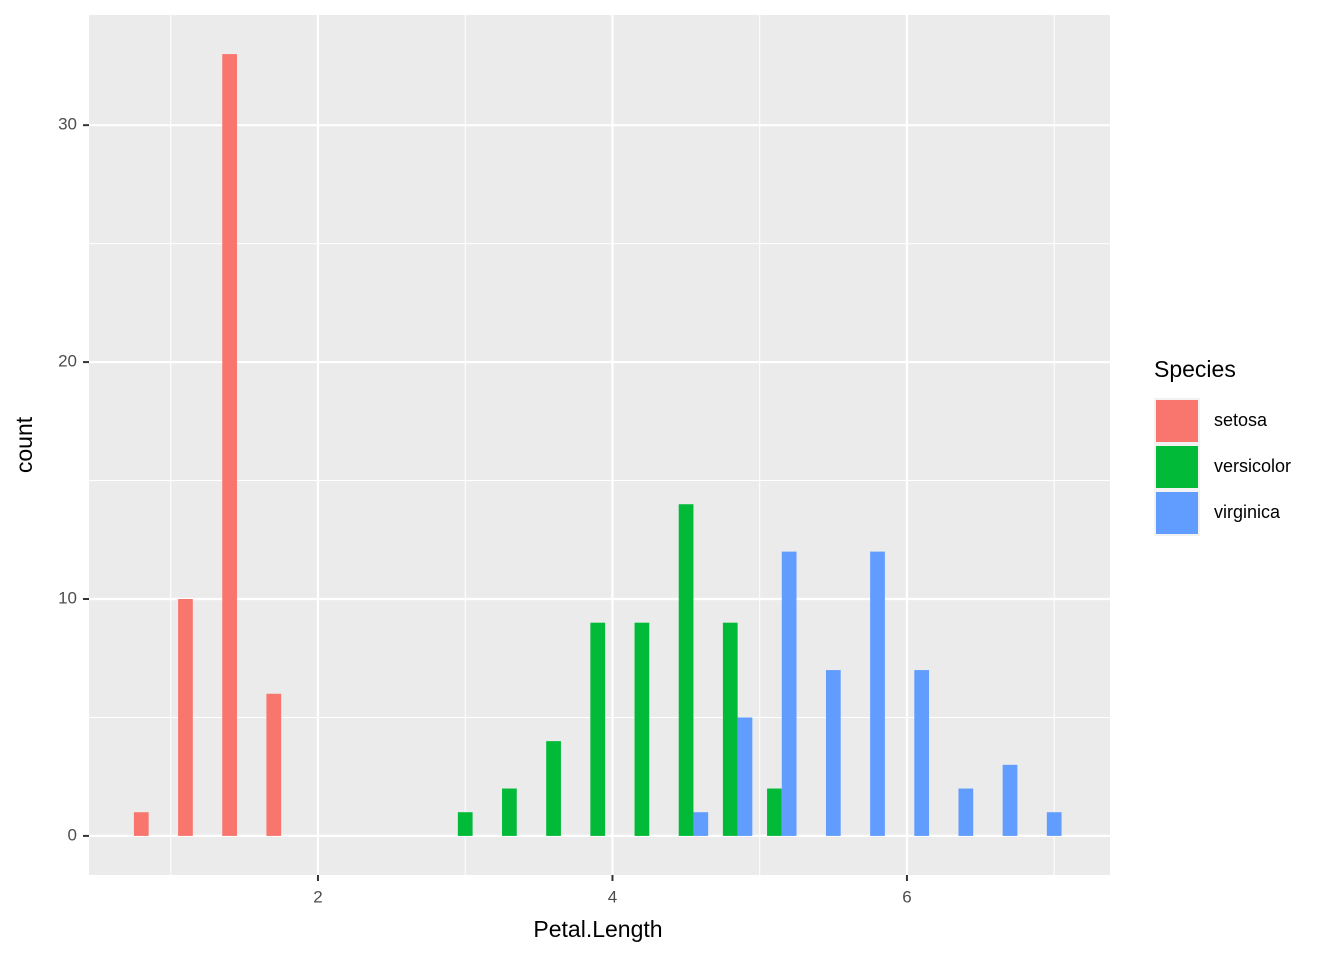 The width and height of the screenshot is (1344, 960). I want to click on x-axis-title: Petal.Length, so click(597, 929).